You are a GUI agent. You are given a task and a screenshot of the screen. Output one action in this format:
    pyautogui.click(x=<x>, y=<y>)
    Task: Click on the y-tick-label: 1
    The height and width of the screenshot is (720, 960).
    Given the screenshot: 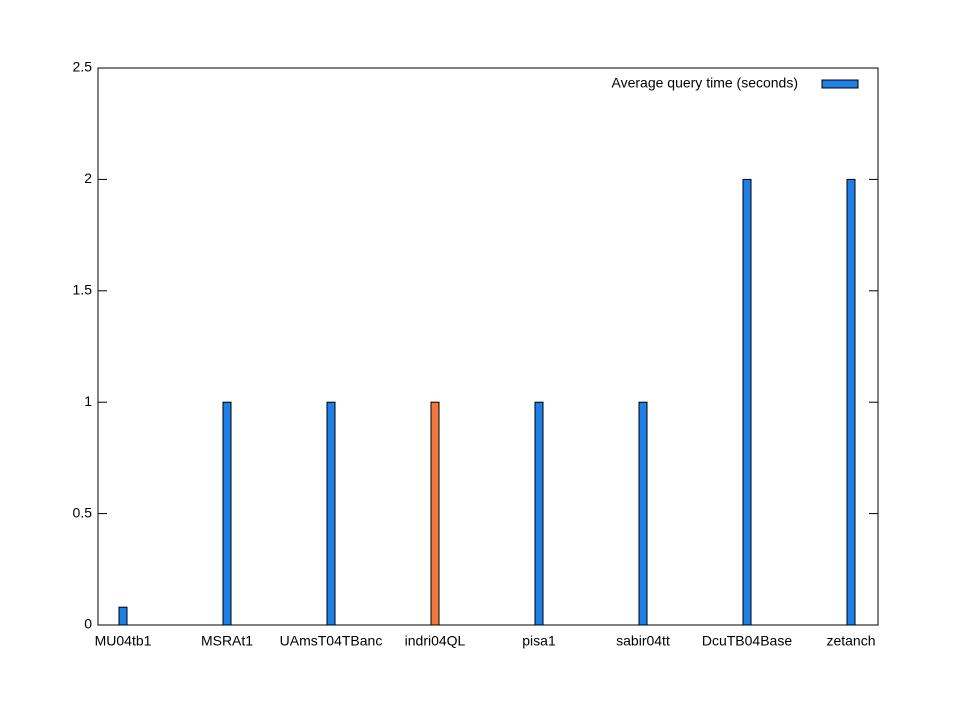 What is the action you would take?
    pyautogui.click(x=88, y=401)
    